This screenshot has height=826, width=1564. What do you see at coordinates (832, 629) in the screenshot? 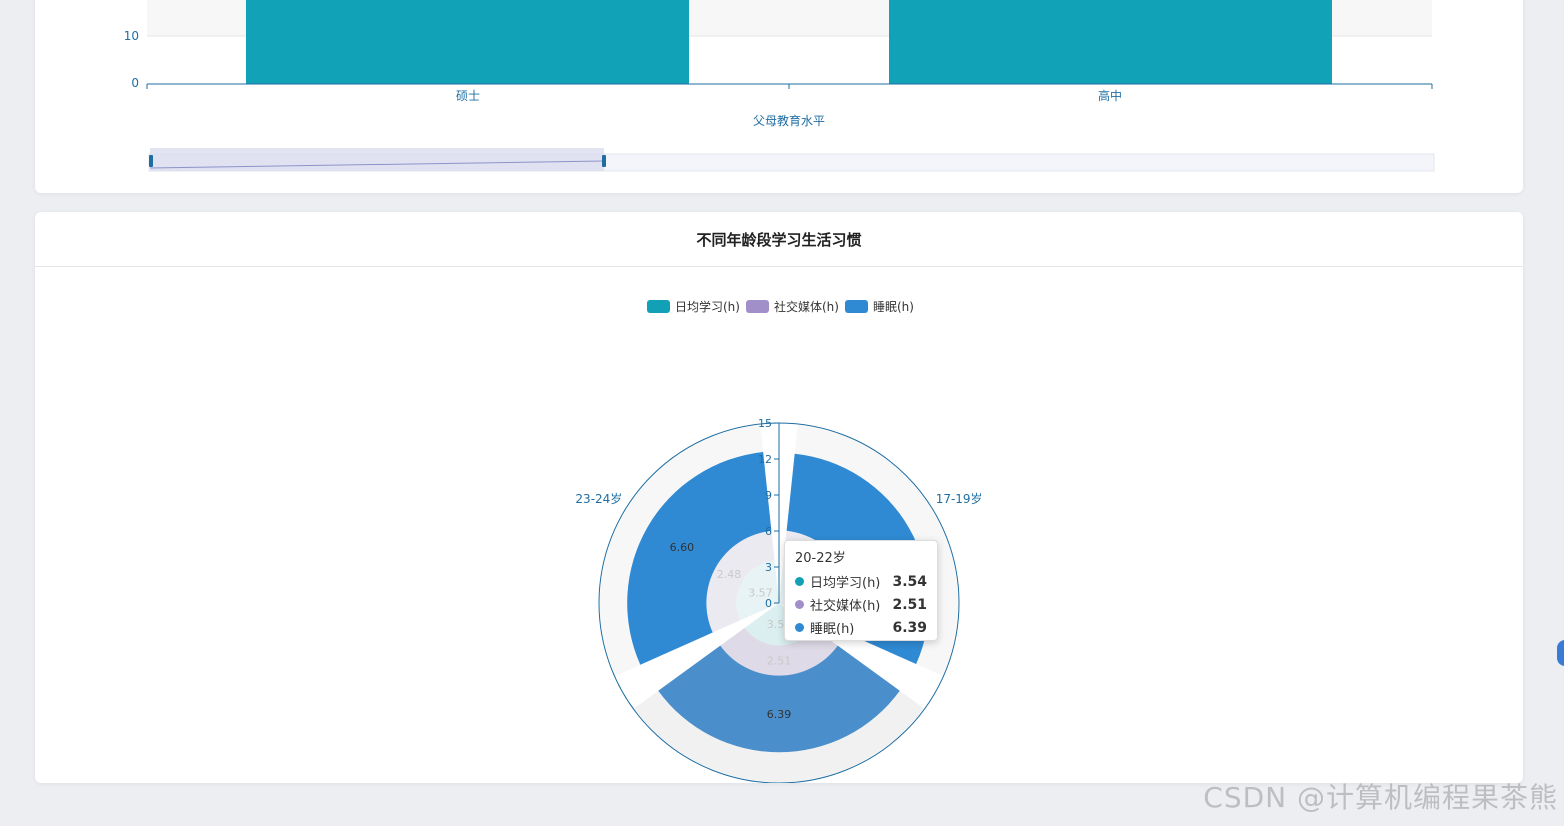
I see `tooltip-label: 睡眠(h)` at bounding box center [832, 629].